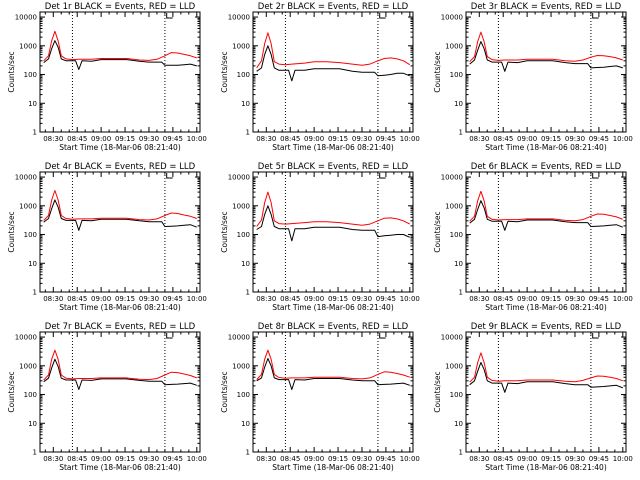 The height and width of the screenshot is (480, 640). I want to click on panel-title: Det 1r BLACK = Events, RED = LLD, so click(120, 7).